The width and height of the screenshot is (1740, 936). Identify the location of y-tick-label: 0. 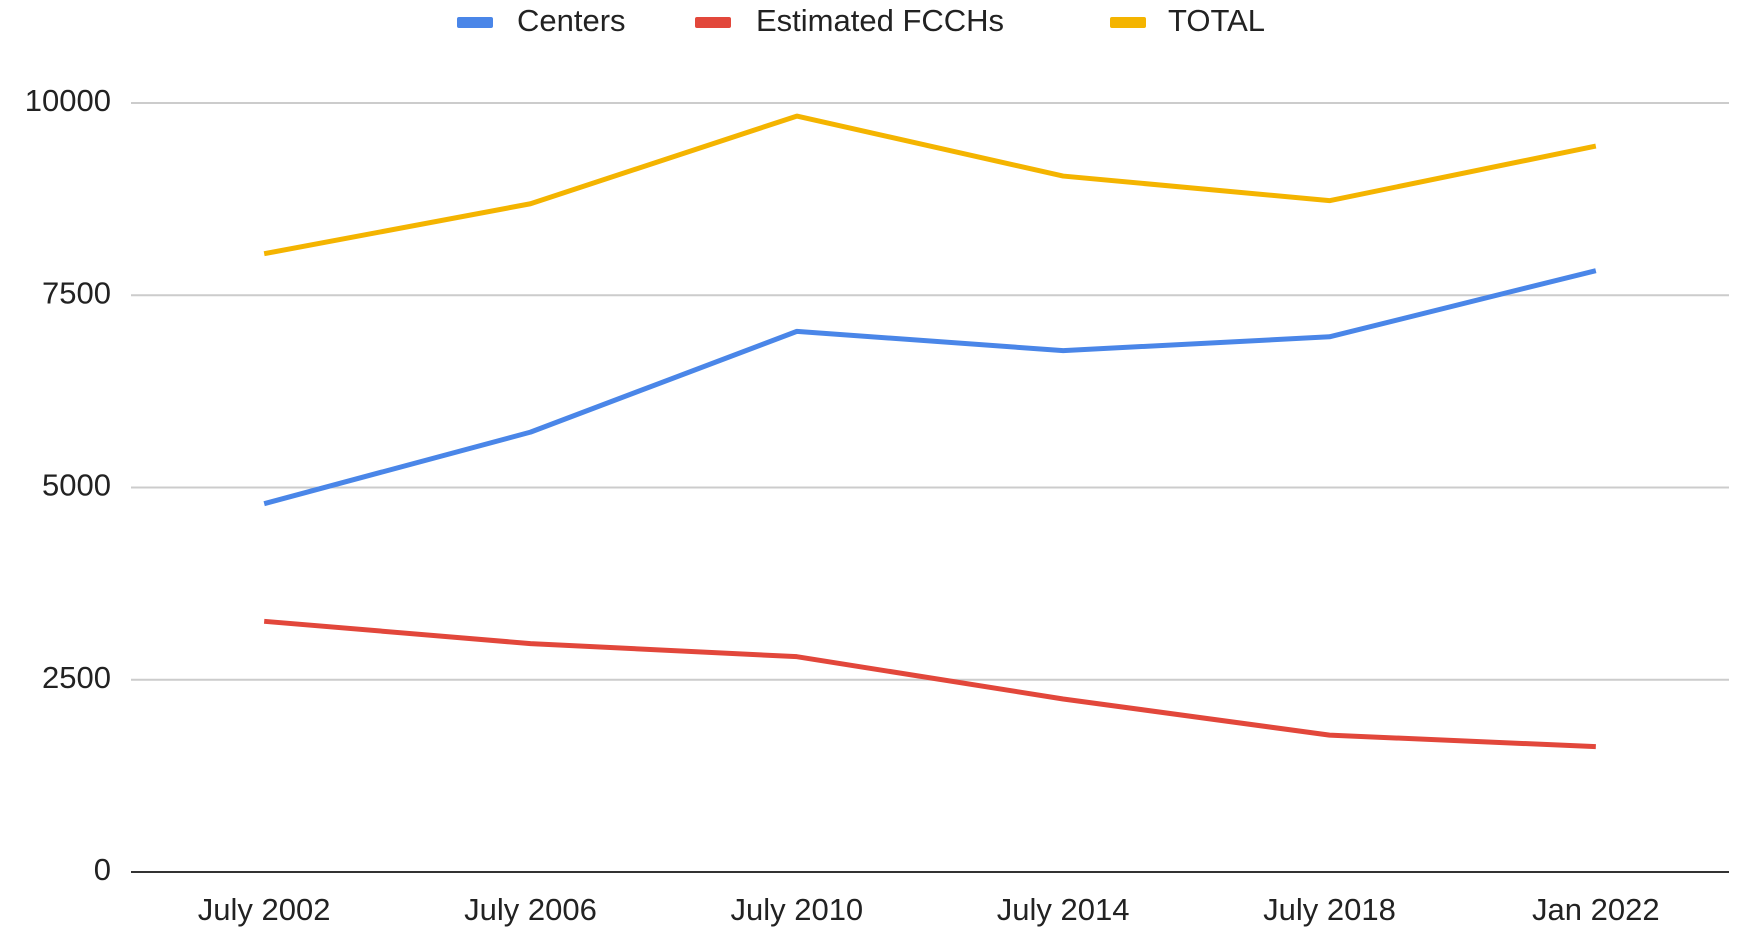
(102, 869).